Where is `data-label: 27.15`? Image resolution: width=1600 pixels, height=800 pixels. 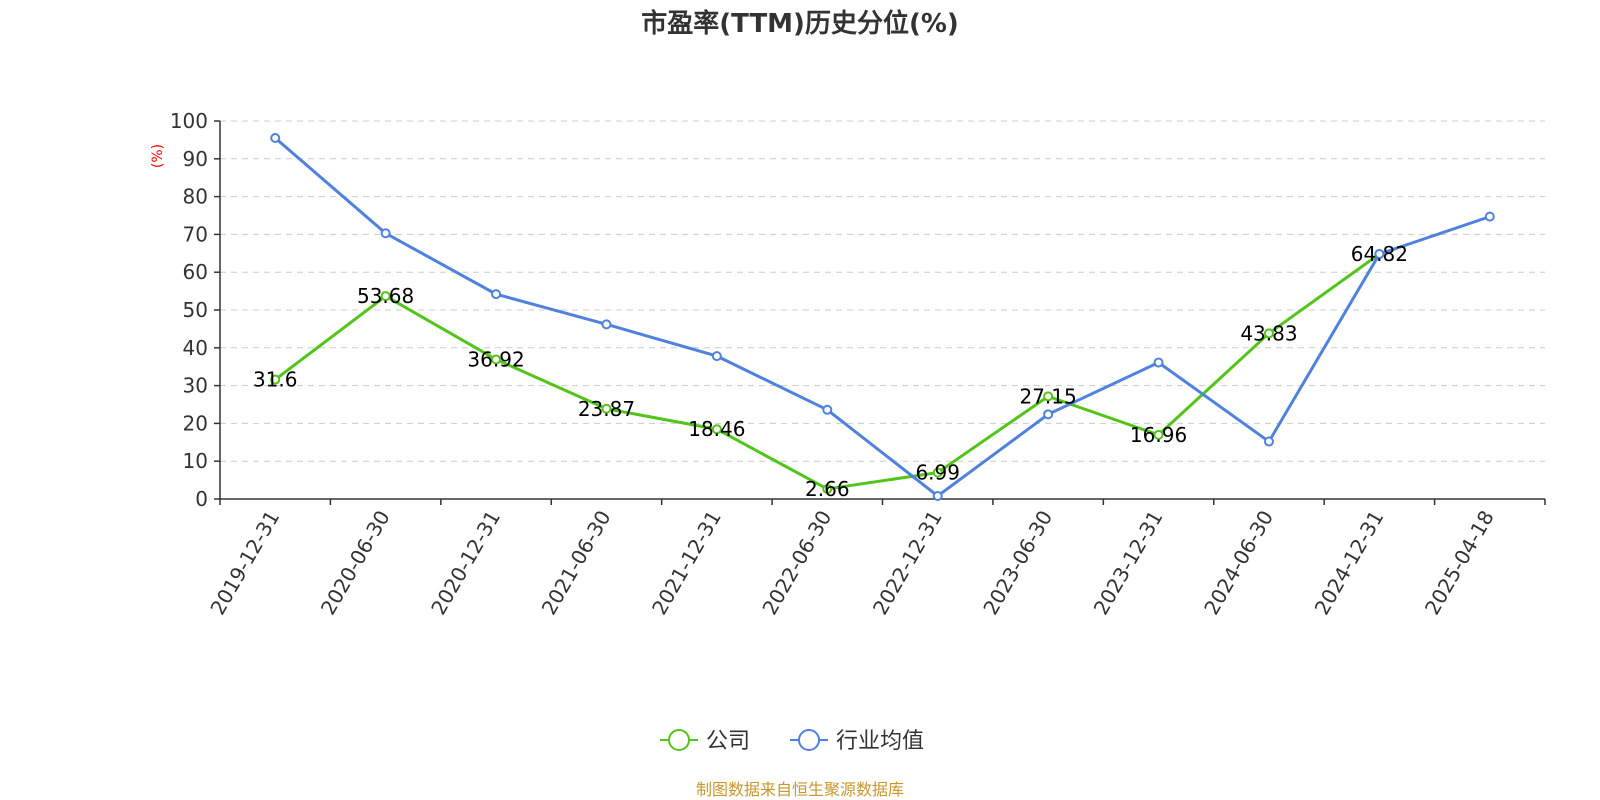
data-label: 27.15 is located at coordinates (1047, 396).